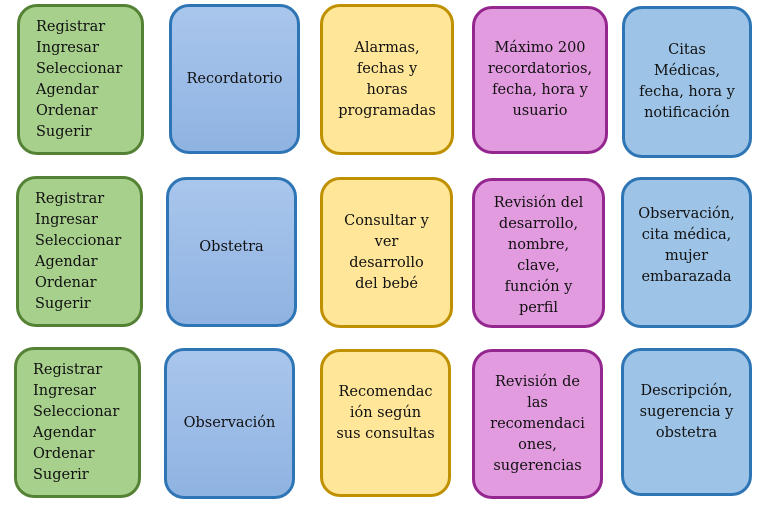  I want to click on data-text: fecha, hora y, so click(540, 90).